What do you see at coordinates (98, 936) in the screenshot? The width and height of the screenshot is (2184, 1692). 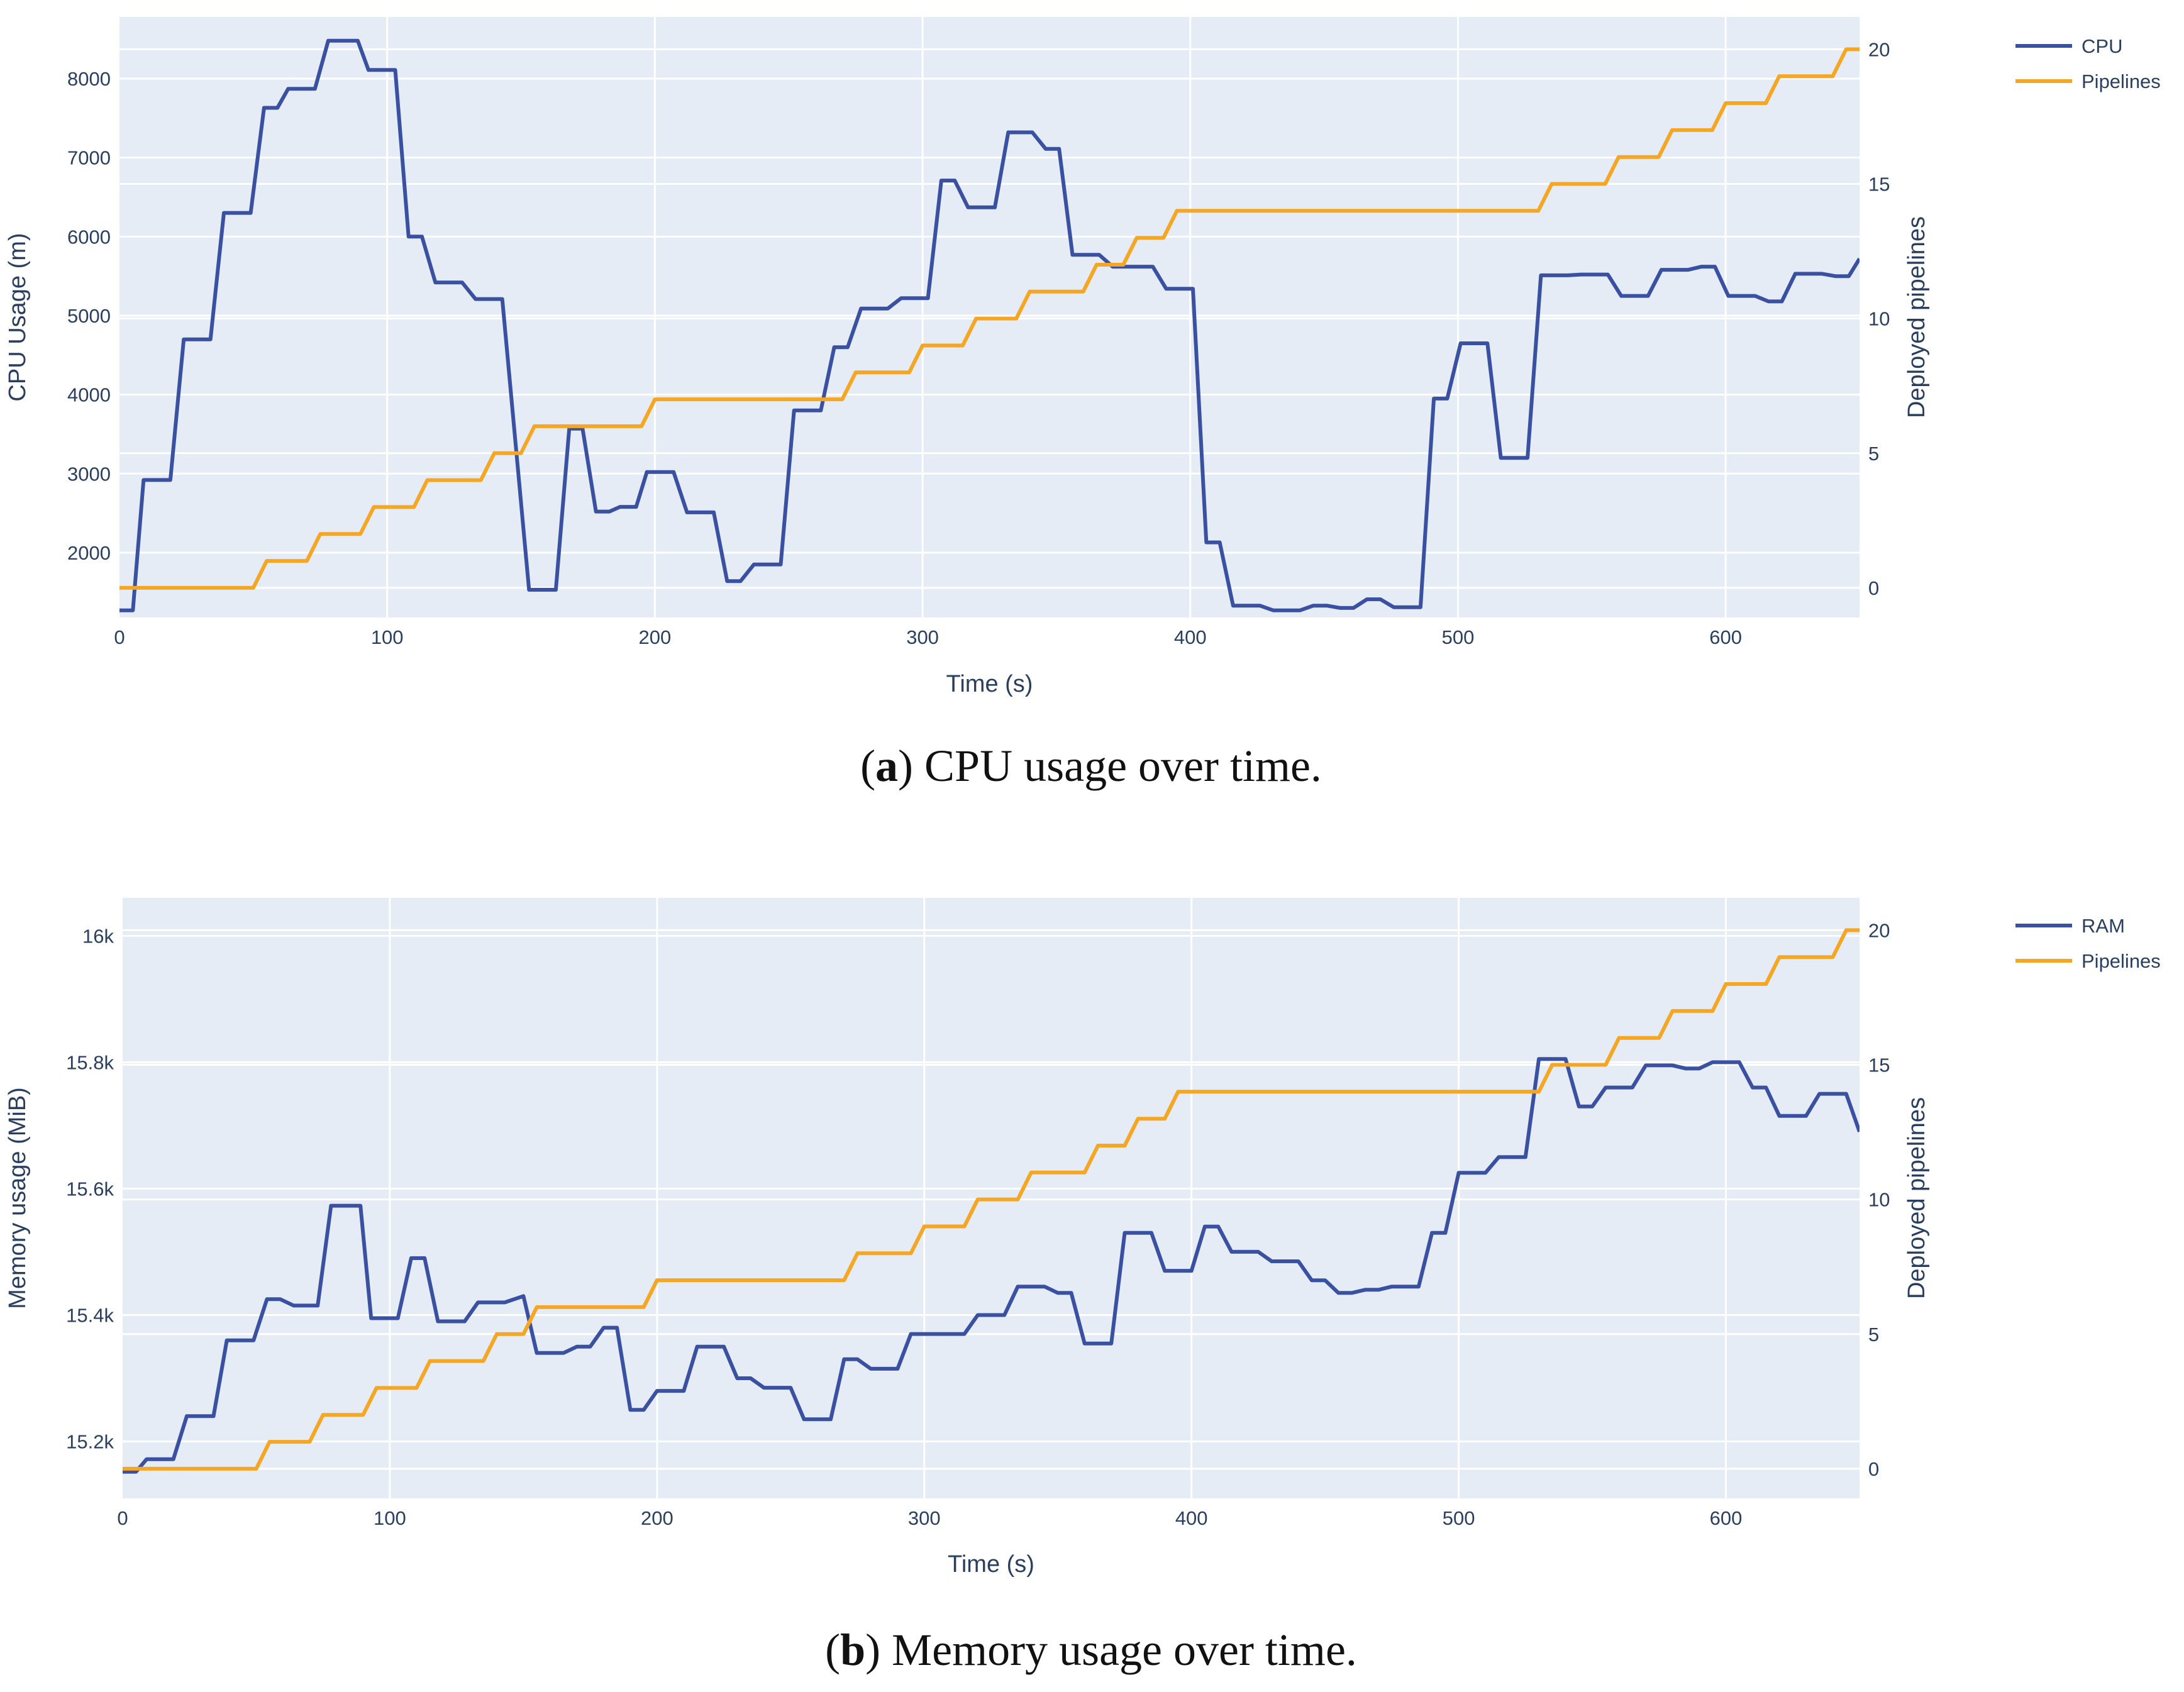 I see `y-tick-label: 16k` at bounding box center [98, 936].